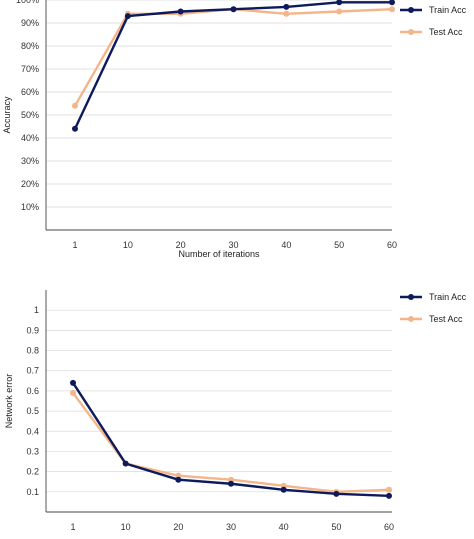 The height and width of the screenshot is (539, 474). Describe the element at coordinates (32, 391) in the screenshot. I see `y-tick-label: 0.6` at that location.